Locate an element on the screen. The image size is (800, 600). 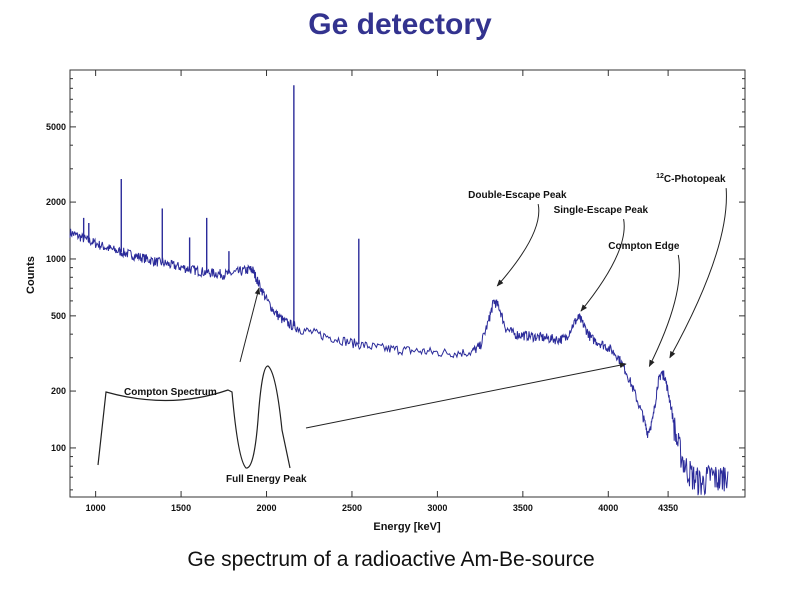
x-tick-label: 4350 is located at coordinates (668, 508).